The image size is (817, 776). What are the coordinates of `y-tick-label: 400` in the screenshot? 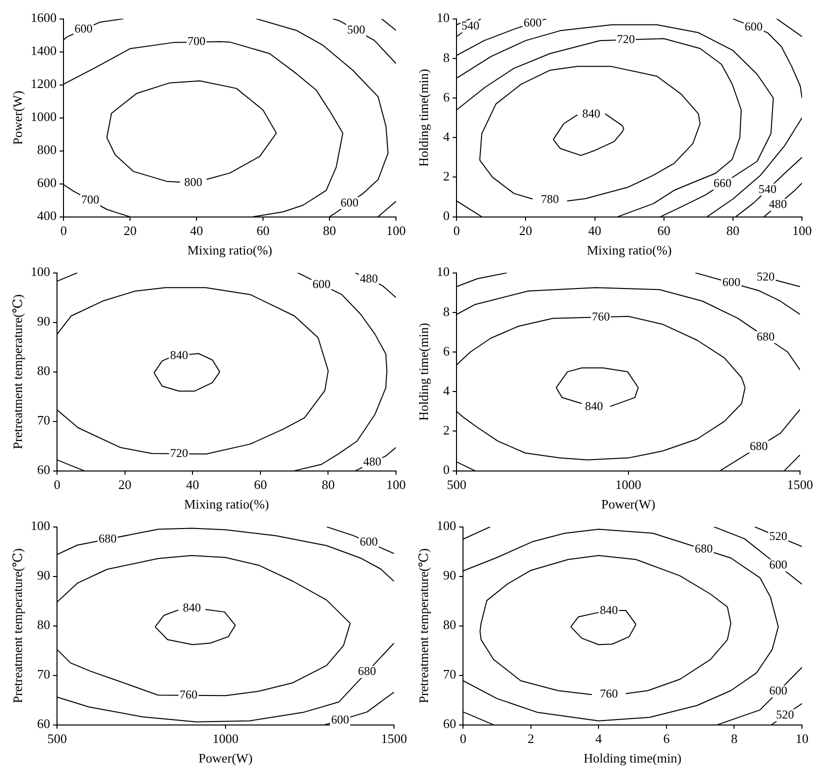 It's located at (47, 216).